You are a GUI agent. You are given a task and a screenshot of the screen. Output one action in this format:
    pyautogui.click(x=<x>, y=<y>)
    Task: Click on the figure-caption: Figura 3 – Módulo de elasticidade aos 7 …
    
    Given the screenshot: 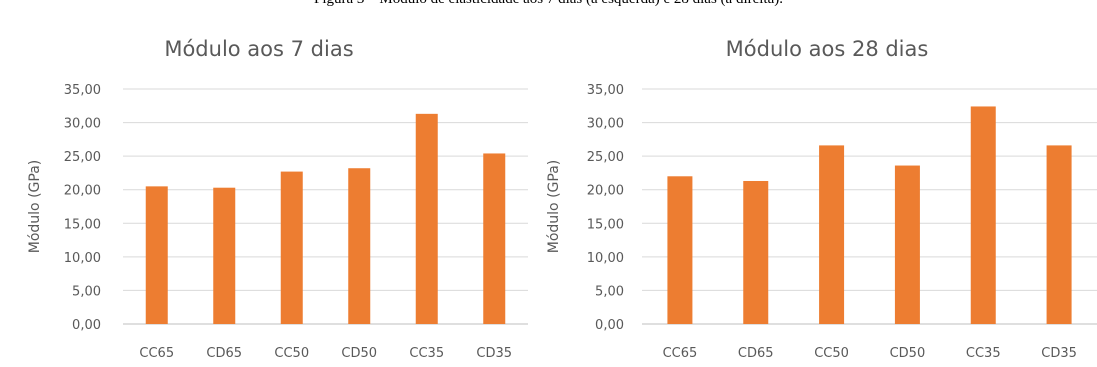 What is the action you would take?
    pyautogui.click(x=548, y=4)
    